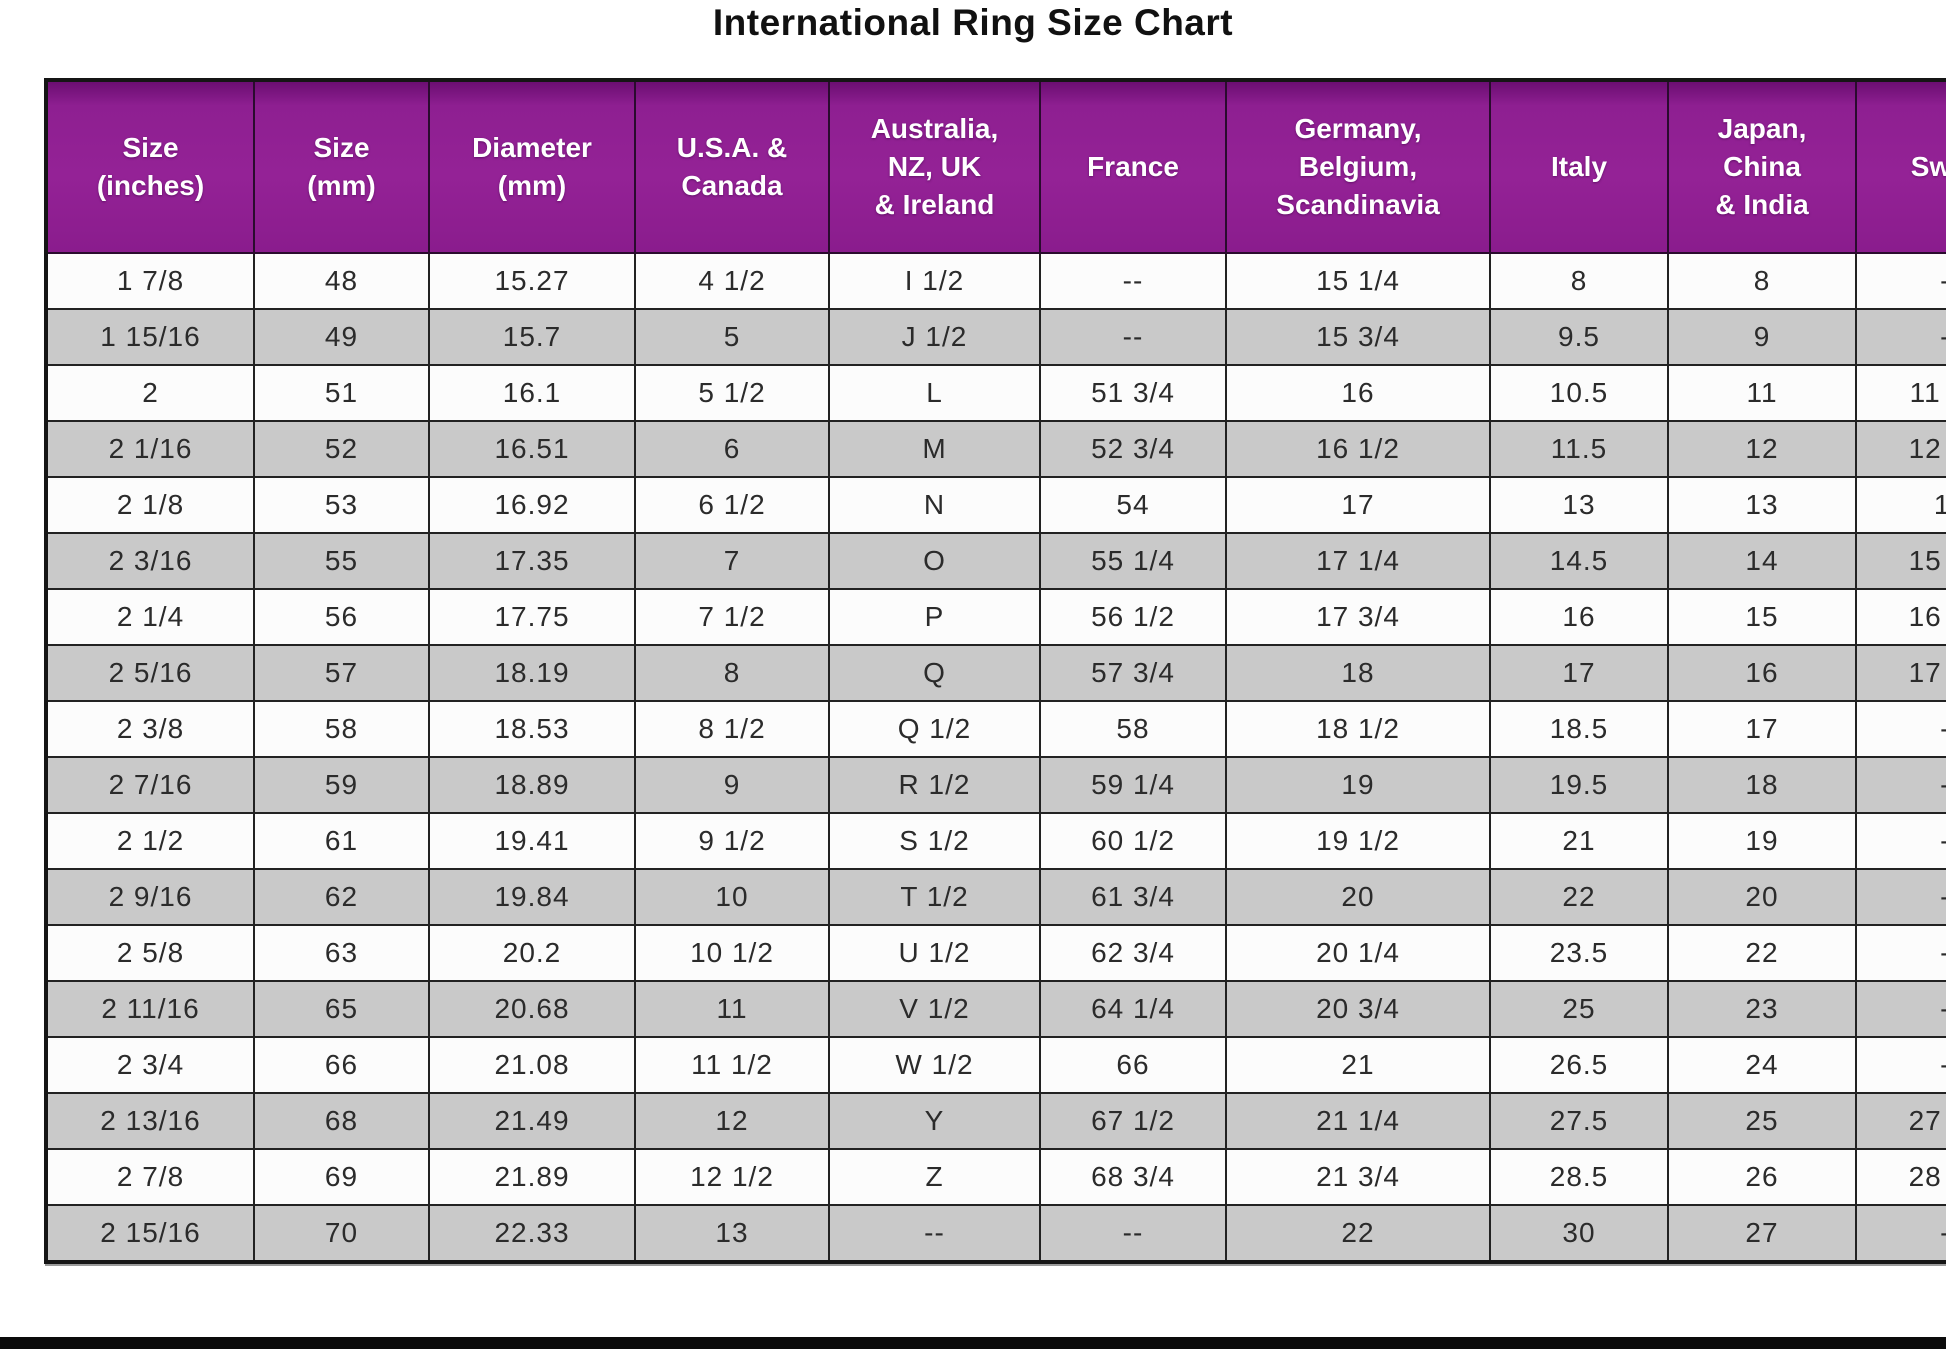  I want to click on table-cell: 11.5, so click(1579, 449).